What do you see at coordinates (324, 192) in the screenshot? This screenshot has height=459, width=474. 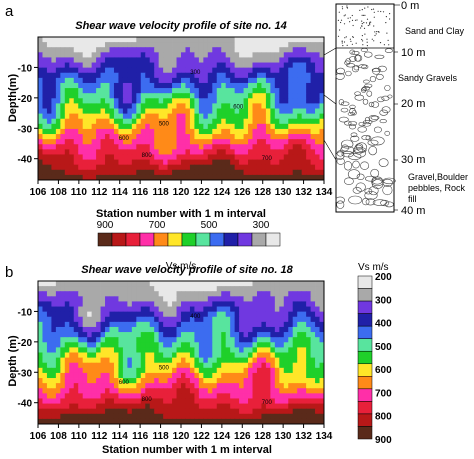 I see `chart-a-xtick-label: 134` at bounding box center [324, 192].